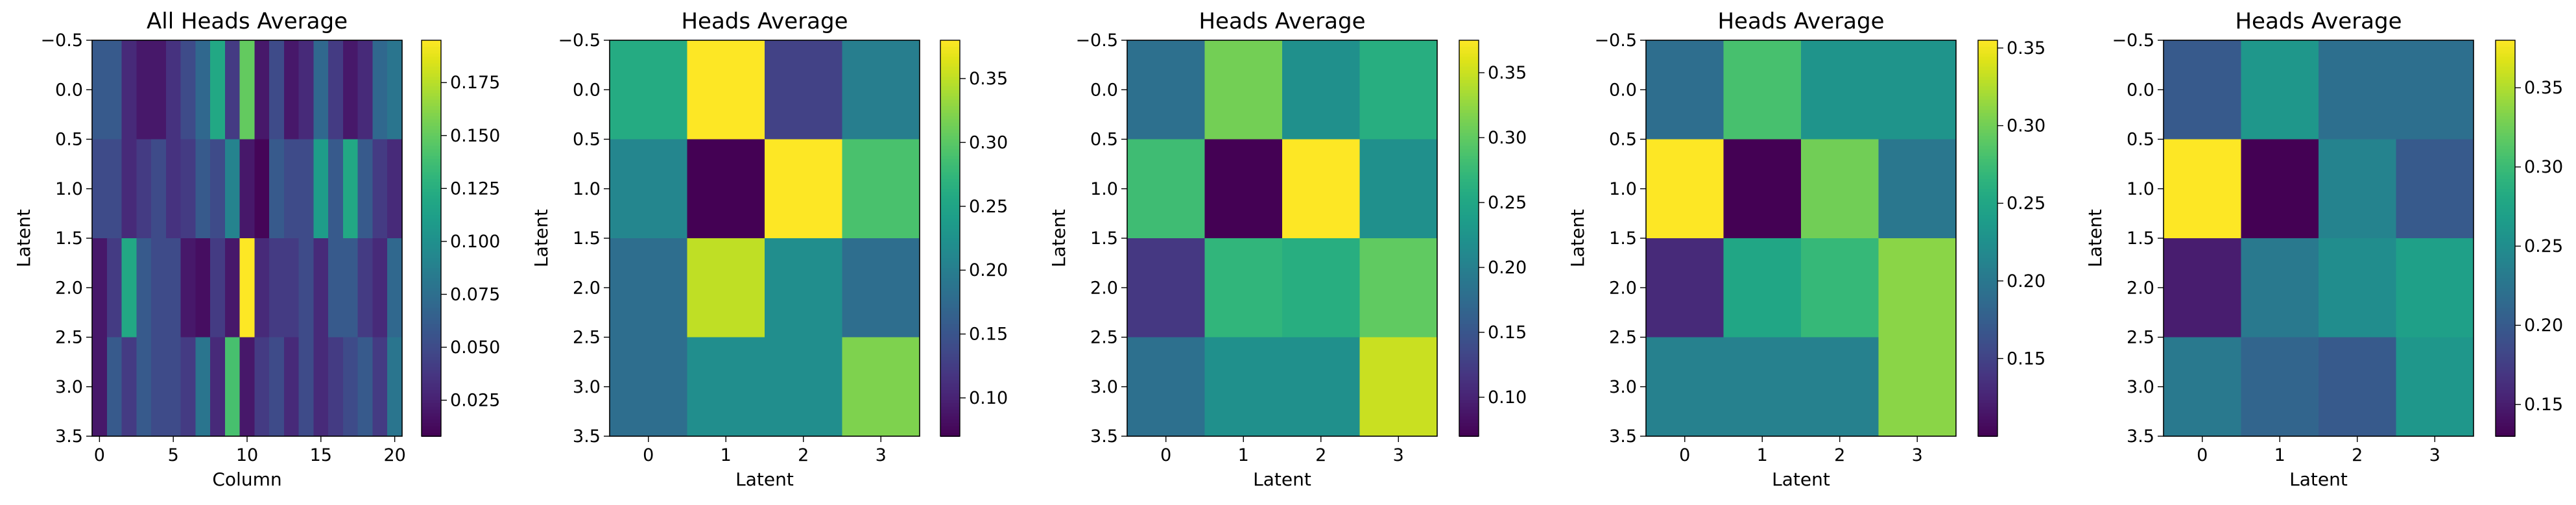 This screenshot has width=2576, height=505. What do you see at coordinates (587, 90) in the screenshot?
I see `y-tick-label: 0.0` at bounding box center [587, 90].